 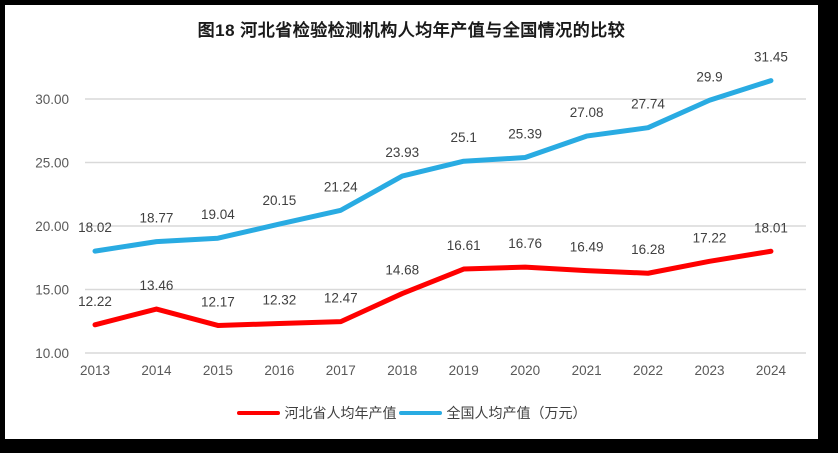 I want to click on y-tick-label: 30.00, so click(x=52, y=99).